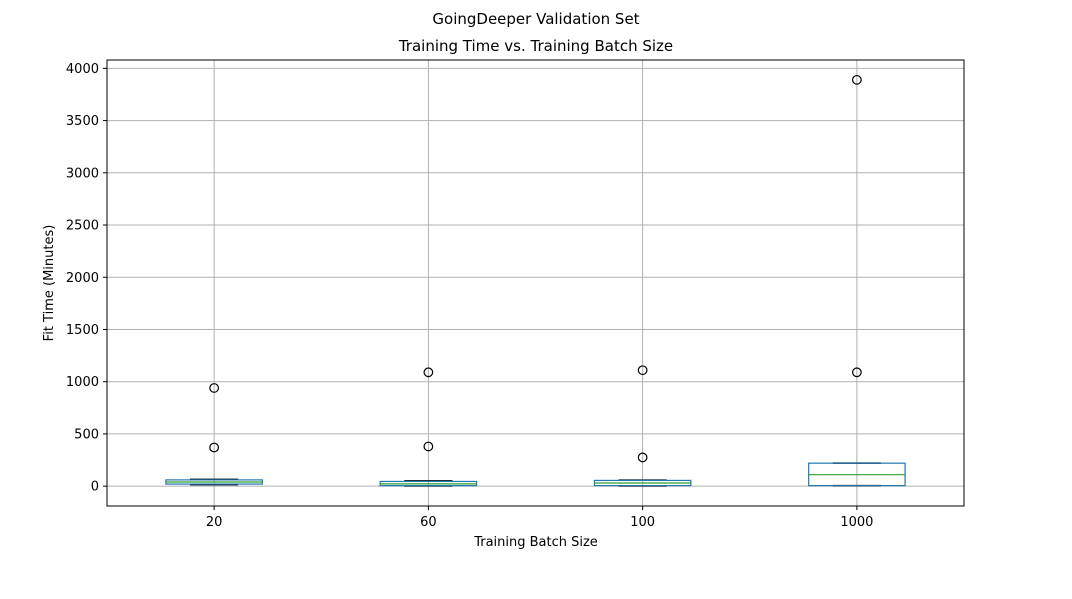 The image size is (1072, 599). Describe the element at coordinates (82, 226) in the screenshot. I see `y-tick-label: 2500` at that location.